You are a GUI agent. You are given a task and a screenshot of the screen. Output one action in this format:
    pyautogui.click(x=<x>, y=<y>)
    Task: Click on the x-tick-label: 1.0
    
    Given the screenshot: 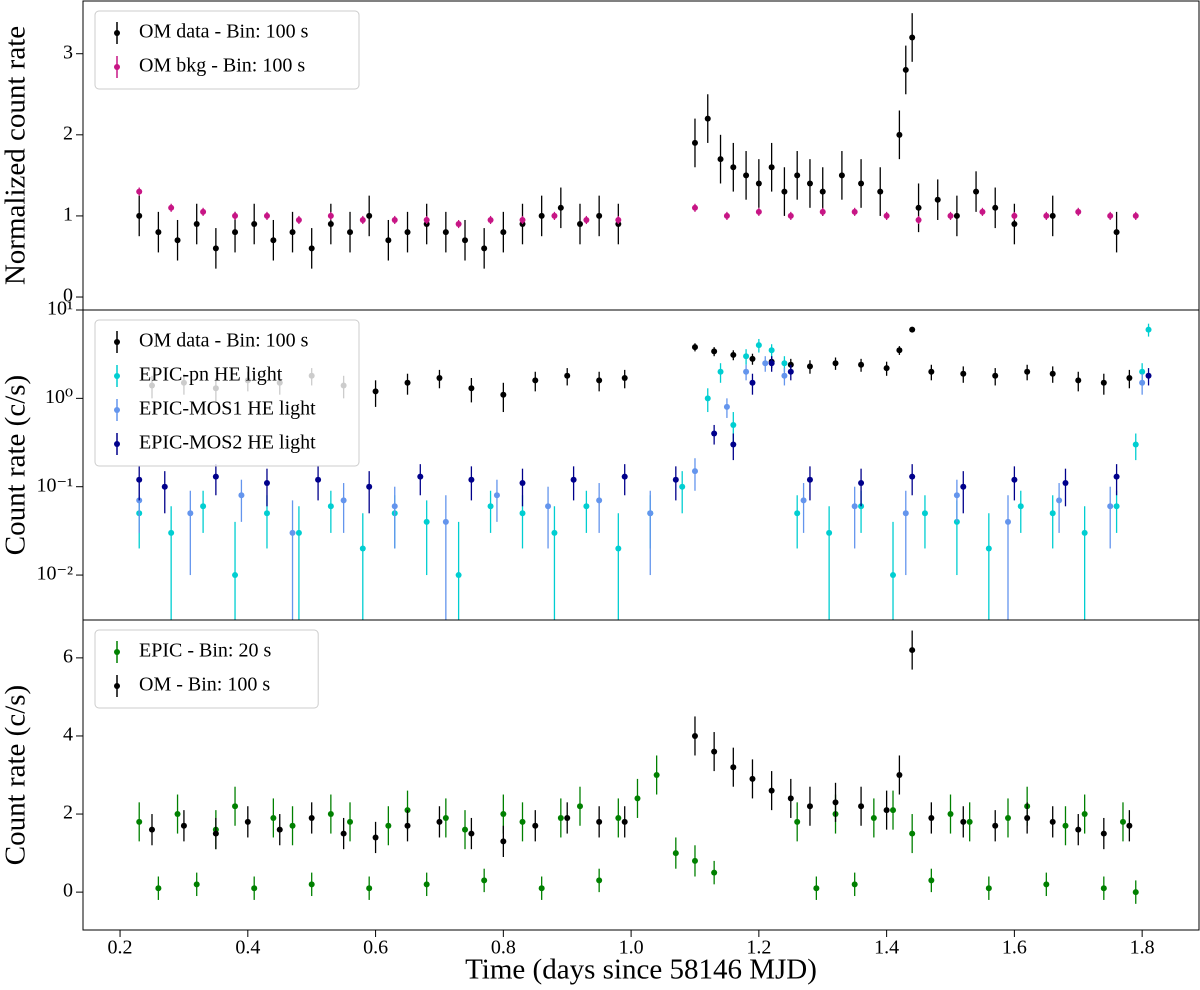 What is the action you would take?
    pyautogui.click(x=631, y=948)
    